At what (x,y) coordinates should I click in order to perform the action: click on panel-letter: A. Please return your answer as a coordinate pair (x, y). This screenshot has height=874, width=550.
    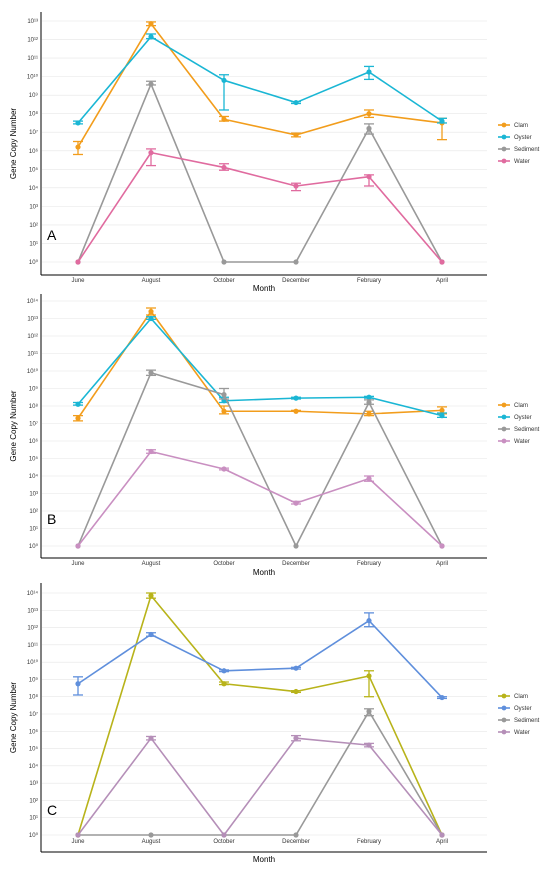
    Looking at the image, I should click on (52, 235).